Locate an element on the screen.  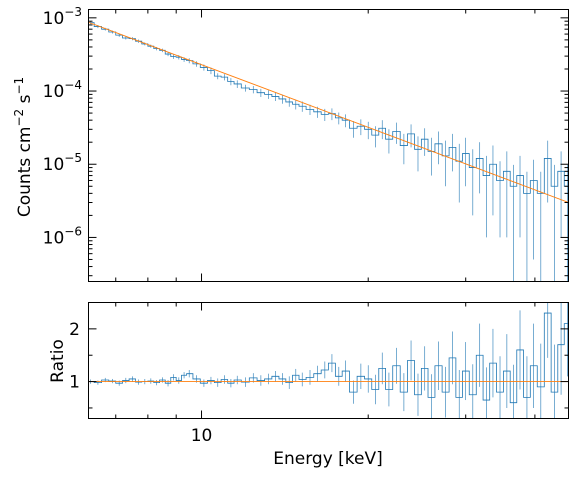
bottom-y-tick-label: 2 is located at coordinates (74, 330).